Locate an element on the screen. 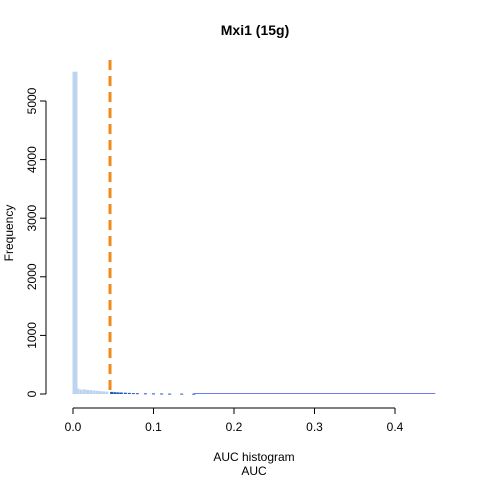  y-tick-label: 5000 is located at coordinates (32, 100).